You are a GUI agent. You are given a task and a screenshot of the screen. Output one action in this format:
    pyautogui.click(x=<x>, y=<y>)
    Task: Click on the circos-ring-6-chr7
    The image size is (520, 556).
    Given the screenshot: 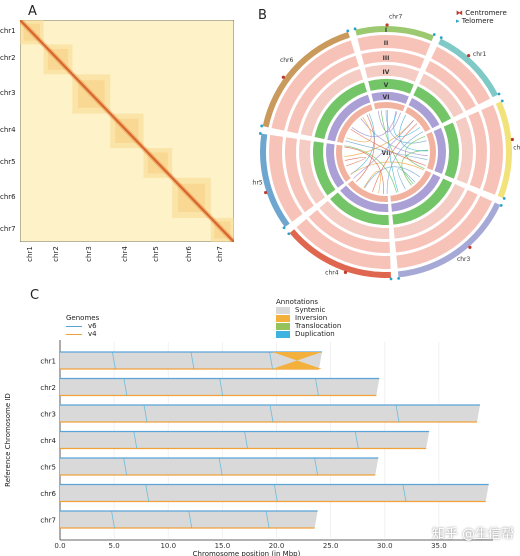 What is the action you would take?
    pyautogui.click(x=390, y=98)
    